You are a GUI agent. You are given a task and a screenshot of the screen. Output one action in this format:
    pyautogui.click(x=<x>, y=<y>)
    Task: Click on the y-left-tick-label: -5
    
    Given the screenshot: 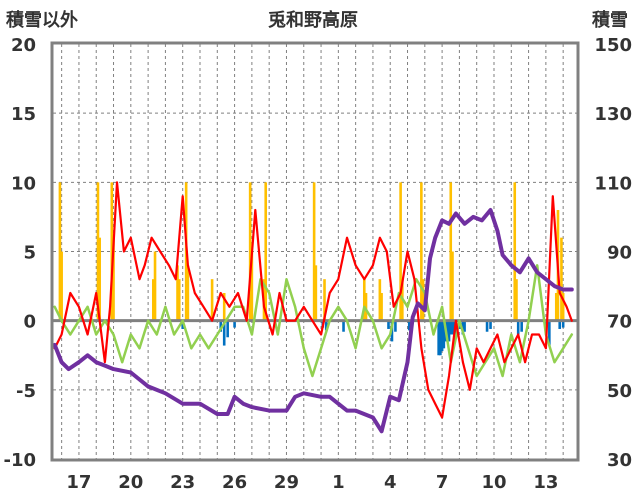 What is the action you would take?
    pyautogui.click(x=26, y=391)
    